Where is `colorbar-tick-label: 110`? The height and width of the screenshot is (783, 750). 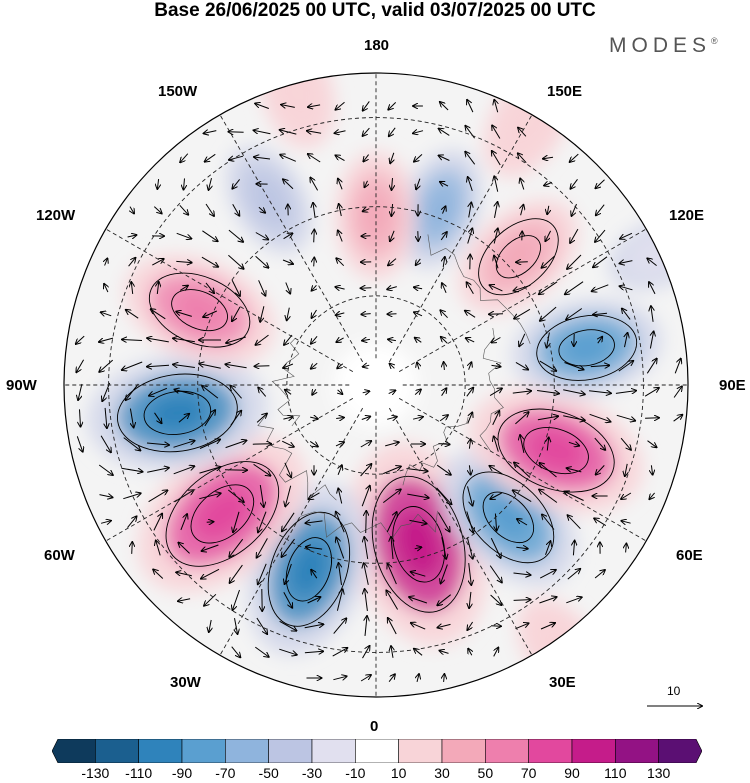
colorbar-tick-label: 110 is located at coordinates (615, 773).